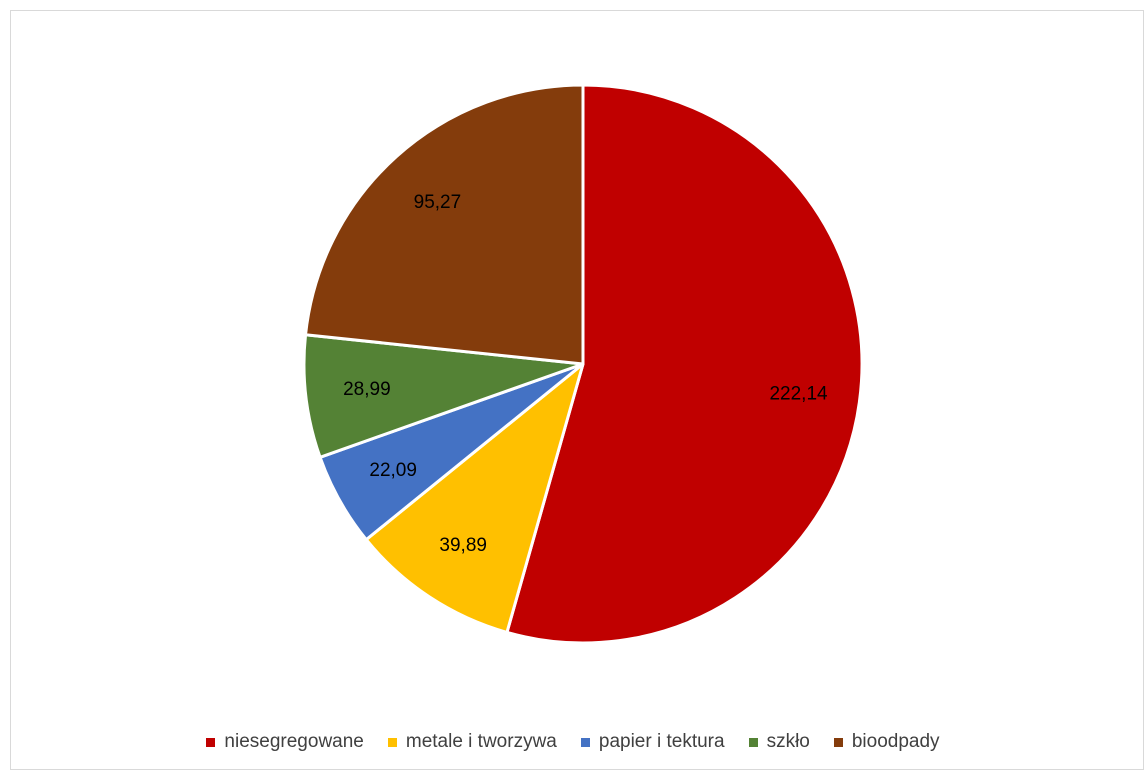 This screenshot has width=1146, height=772. What do you see at coordinates (474, 498) in the screenshot?
I see `pie-slice-metale-i-tworzywa` at bounding box center [474, 498].